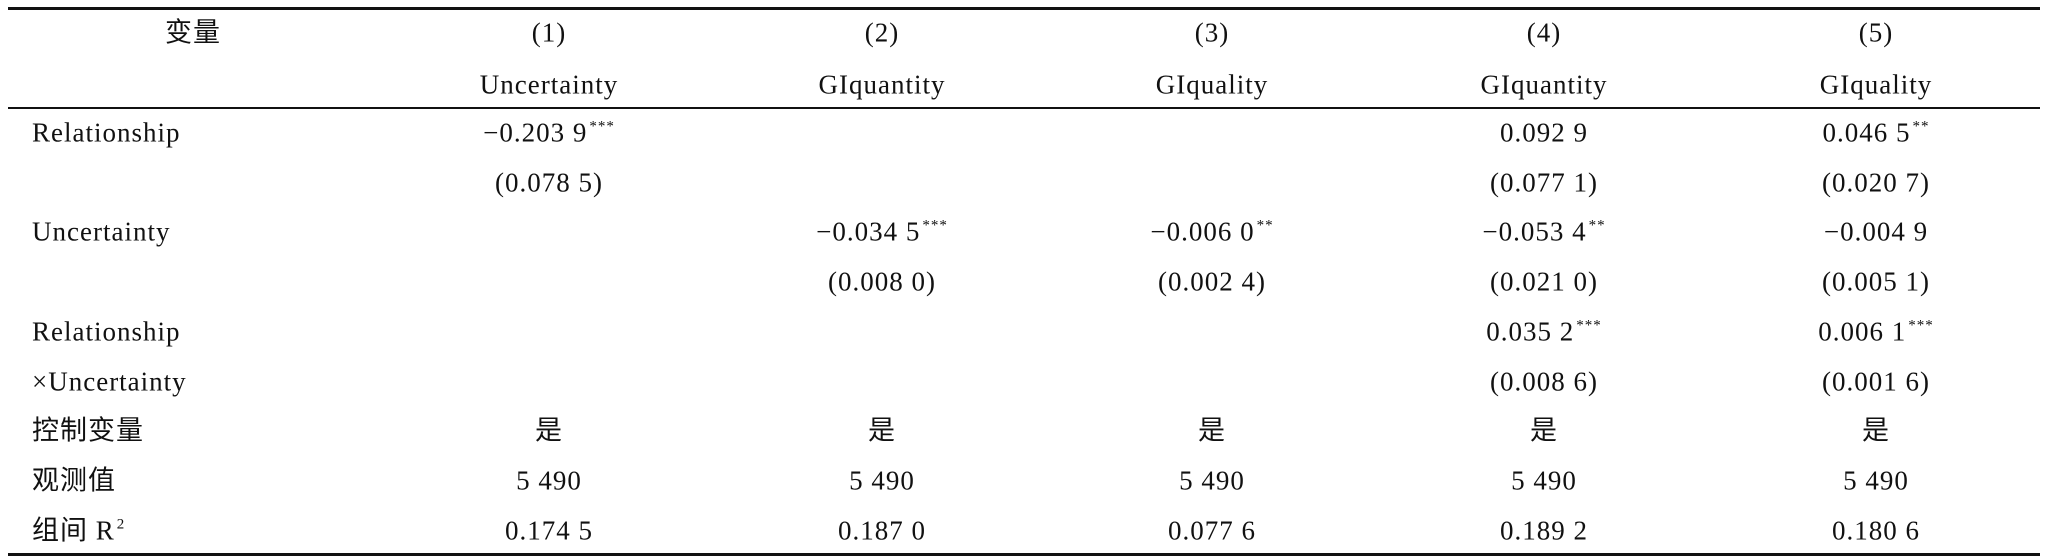 This screenshot has width=2048, height=560. What do you see at coordinates (882, 281) in the screenshot?
I see `table-cell: (0.008 0)` at bounding box center [882, 281].